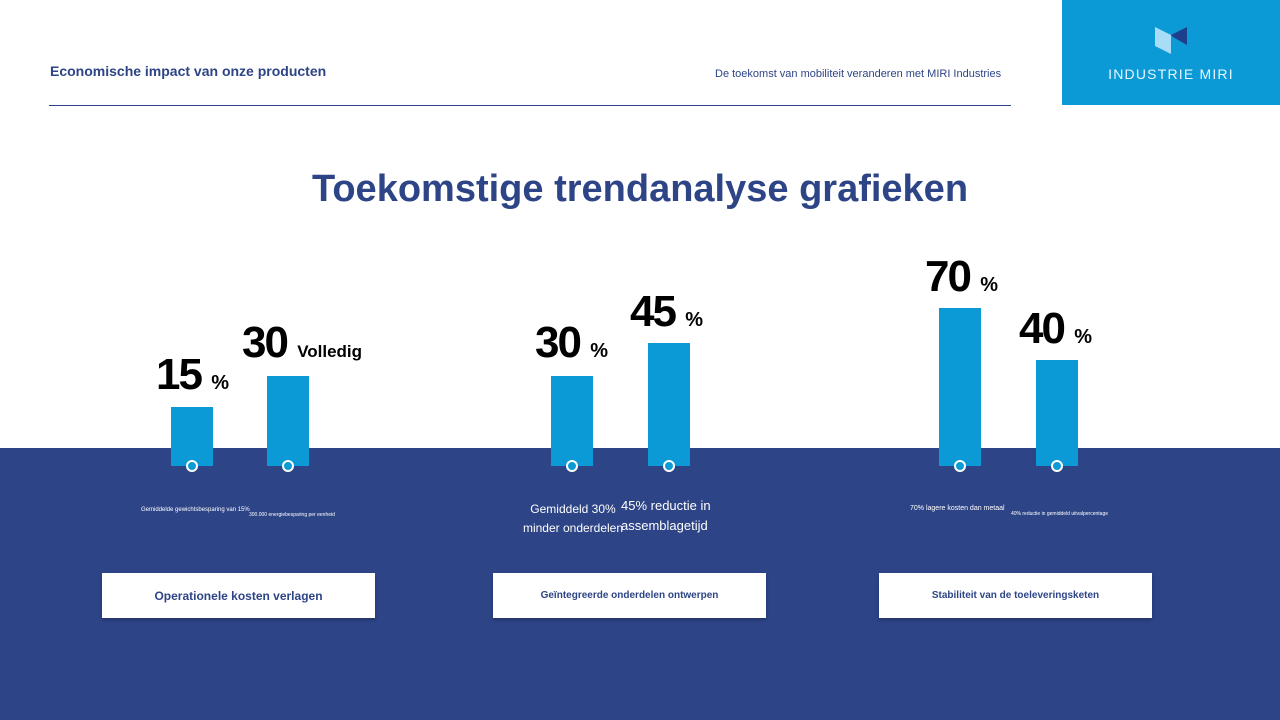  I want to click on value-label: 70 %, so click(961, 276).